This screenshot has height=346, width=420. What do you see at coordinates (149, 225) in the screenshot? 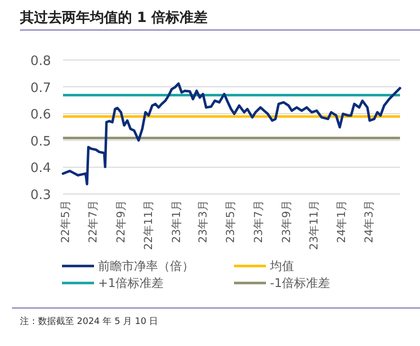
I see `x-tick-label: 22年11月` at bounding box center [149, 225].